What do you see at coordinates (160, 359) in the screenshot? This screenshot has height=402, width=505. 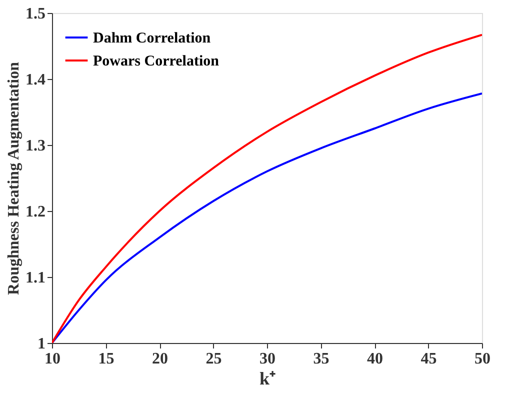 I see `x-tick-label: 20` at bounding box center [160, 359].